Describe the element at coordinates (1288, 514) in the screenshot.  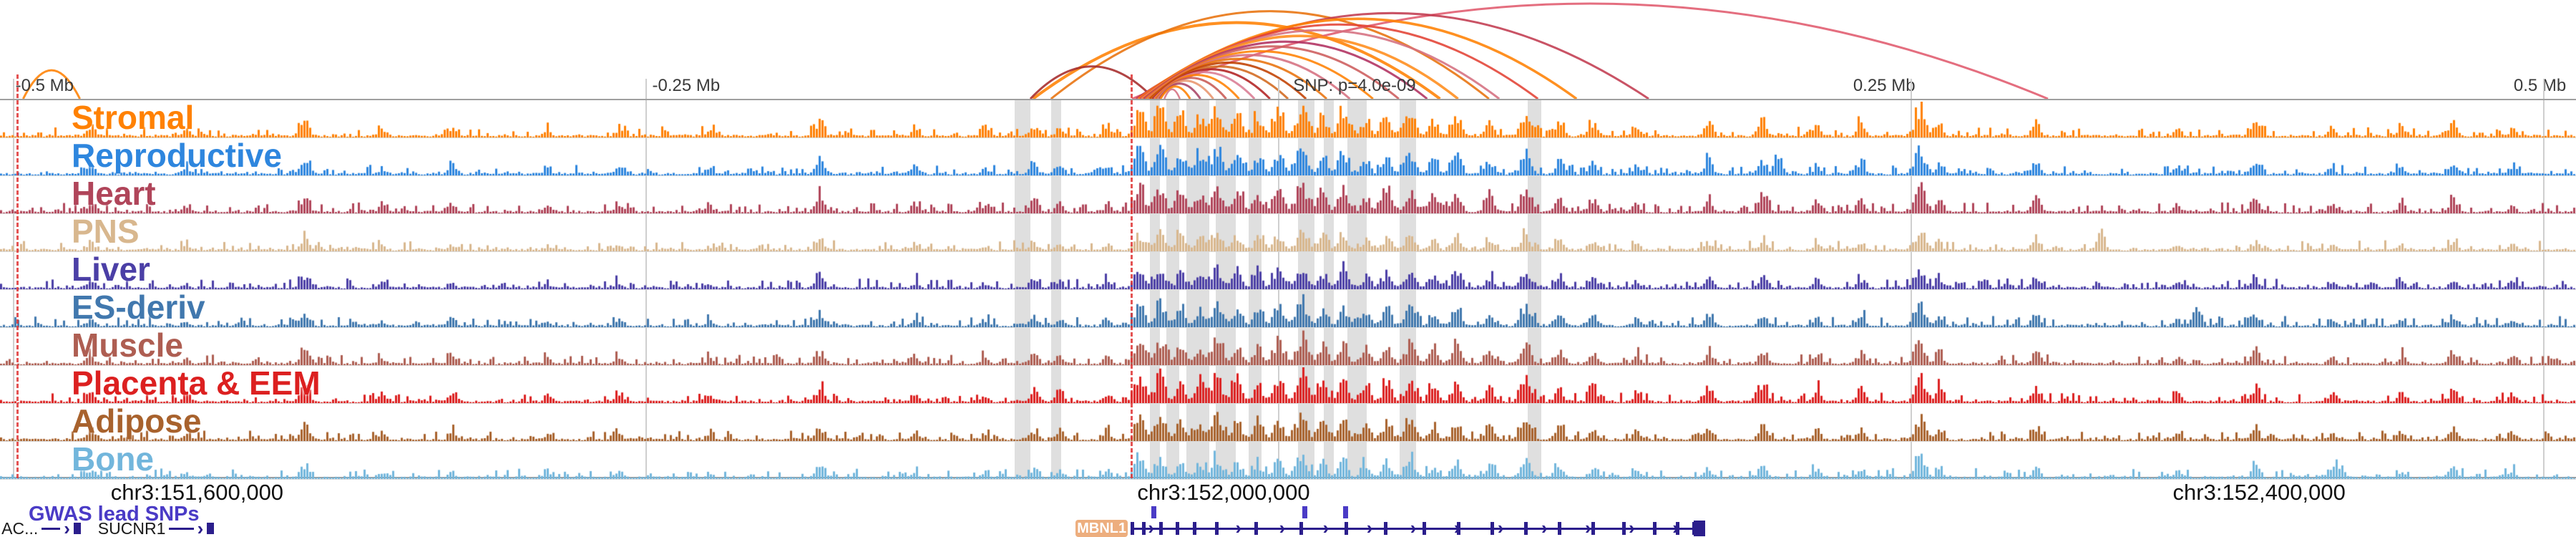
I see `gwas-track: GWAS lead SNPs` at that location.